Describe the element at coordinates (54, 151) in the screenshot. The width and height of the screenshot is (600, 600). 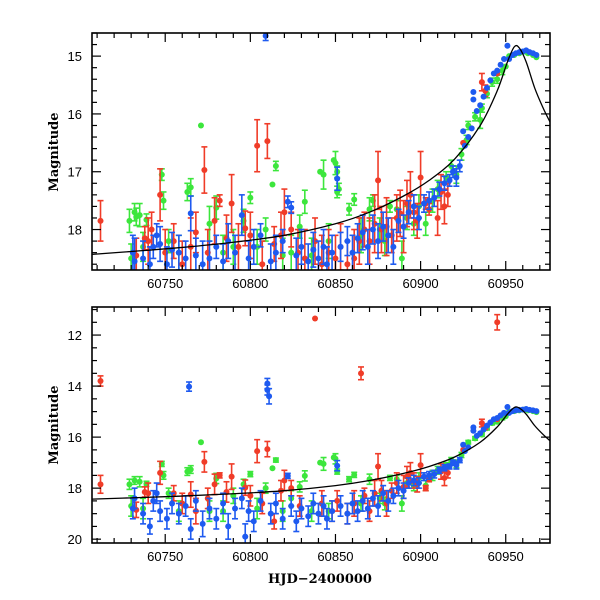
I see `top-y-axis-title: Magnitude` at that location.